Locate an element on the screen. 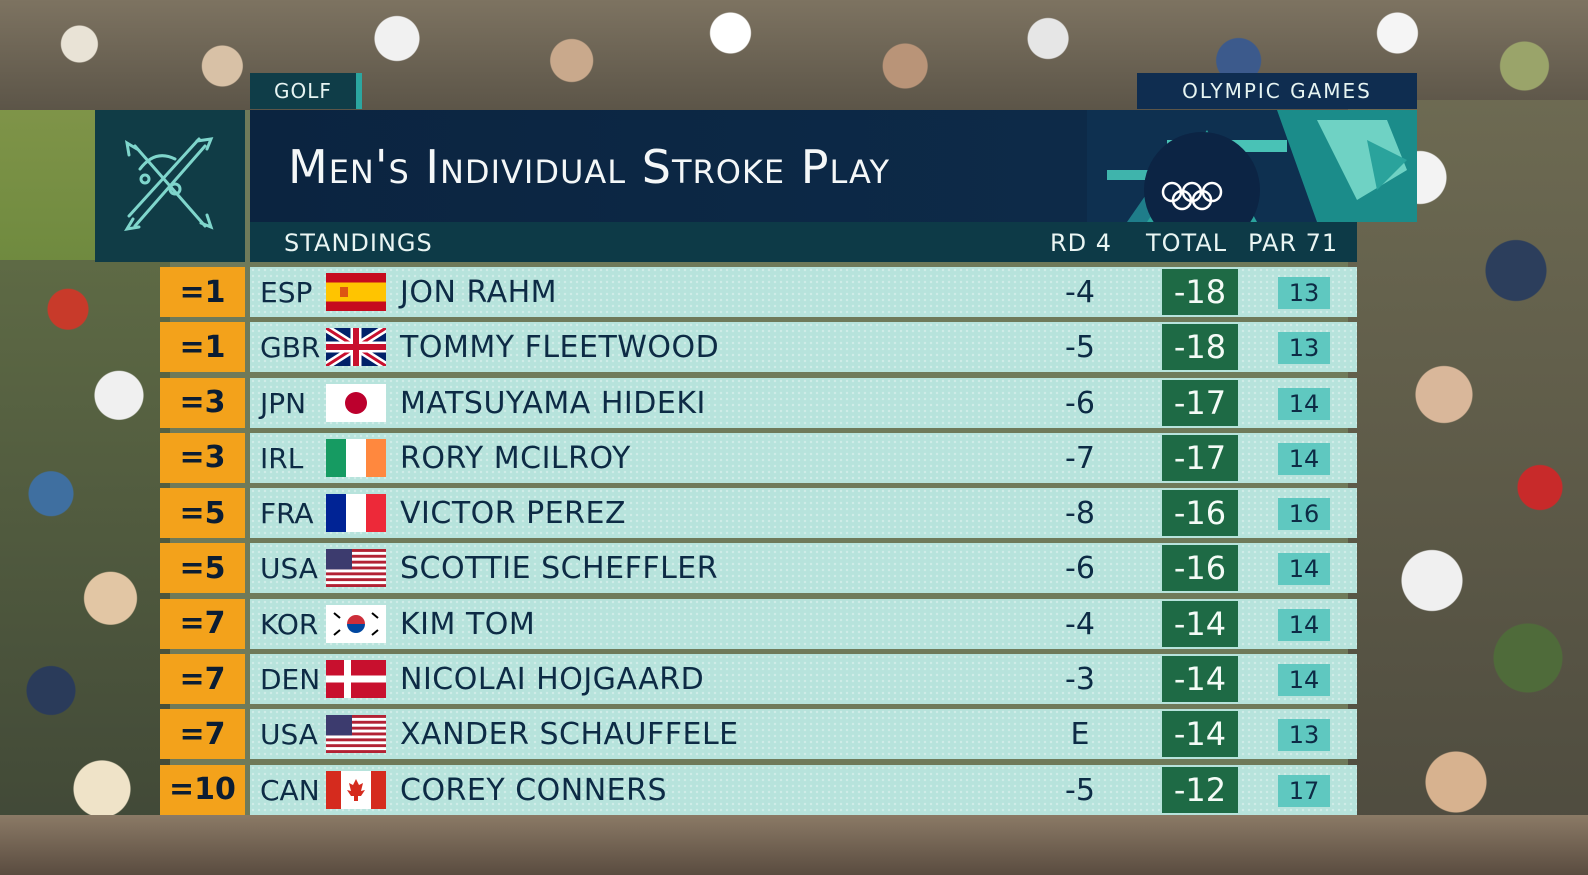  crowd-left is located at coordinates (85, 567).